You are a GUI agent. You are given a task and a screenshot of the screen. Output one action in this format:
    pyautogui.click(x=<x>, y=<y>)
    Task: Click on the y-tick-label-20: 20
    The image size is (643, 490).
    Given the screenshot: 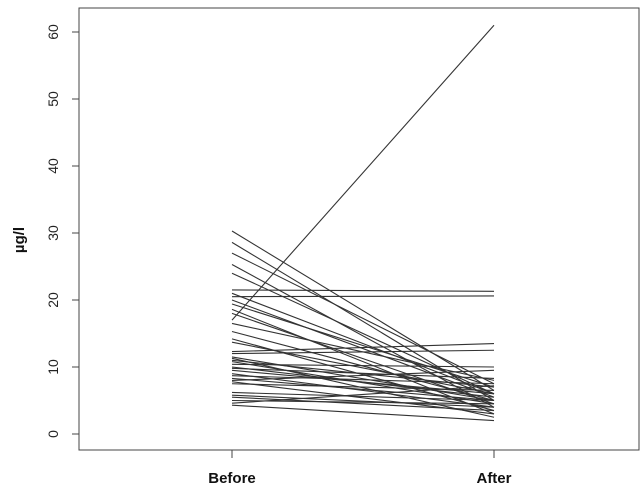 What is the action you would take?
    pyautogui.click(x=53, y=300)
    